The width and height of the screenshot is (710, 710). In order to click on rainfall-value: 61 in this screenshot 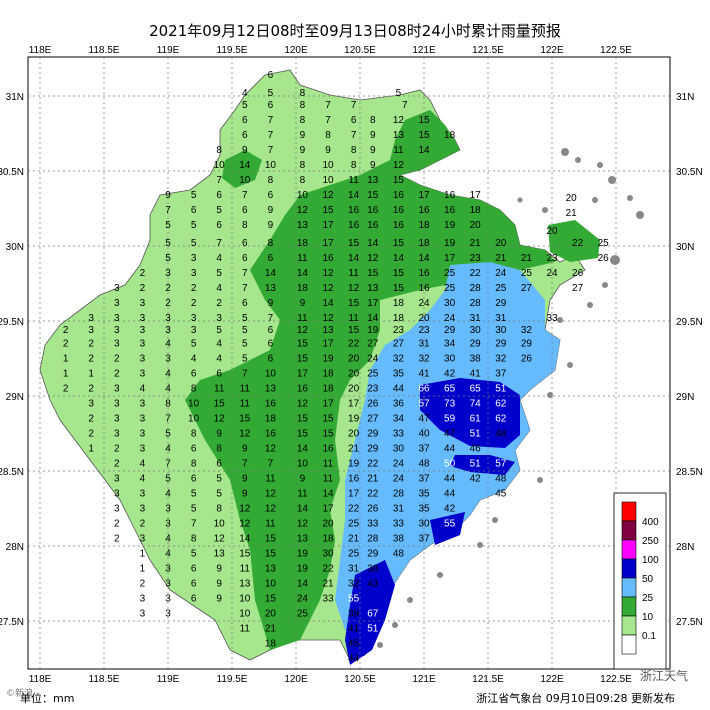, I will do `click(476, 419)`.